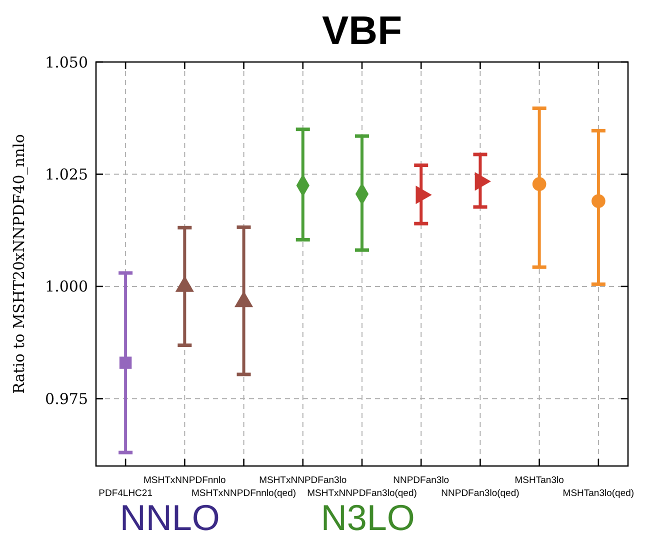  I want to click on x-tick-label: NNPDFan3lo(qed), so click(480, 493).